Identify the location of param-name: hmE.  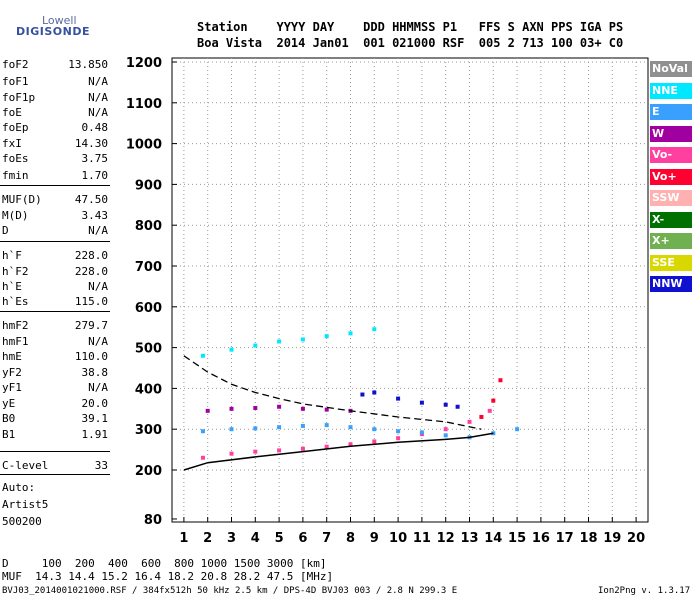
(12, 356).